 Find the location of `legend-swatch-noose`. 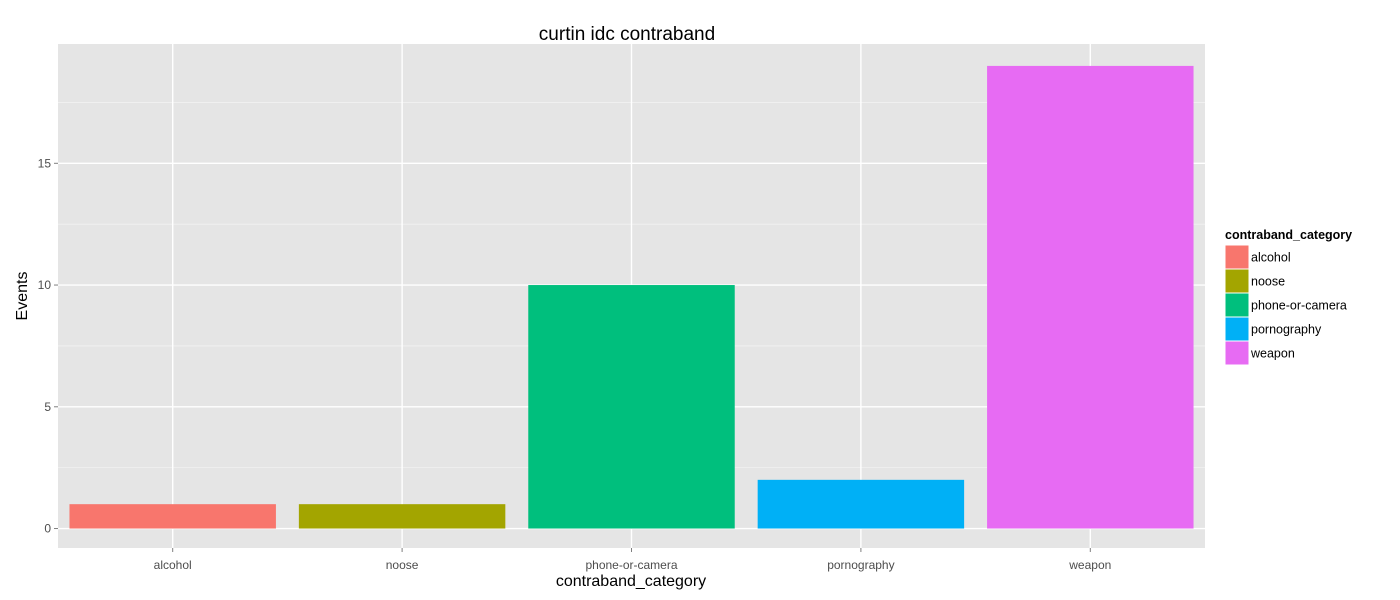

legend-swatch-noose is located at coordinates (1237, 281).